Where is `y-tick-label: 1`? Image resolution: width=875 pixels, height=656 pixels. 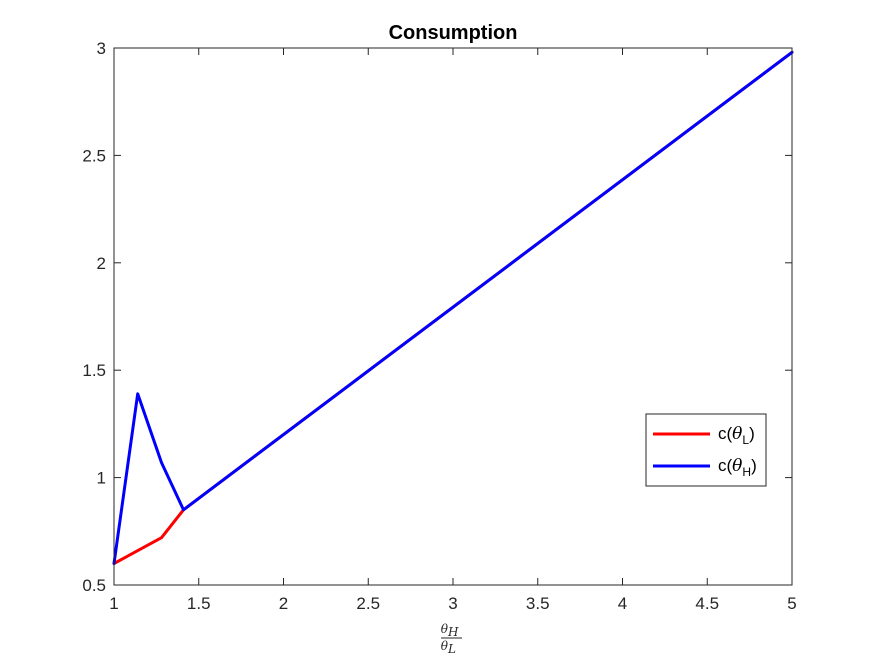 y-tick-label: 1 is located at coordinates (101, 478).